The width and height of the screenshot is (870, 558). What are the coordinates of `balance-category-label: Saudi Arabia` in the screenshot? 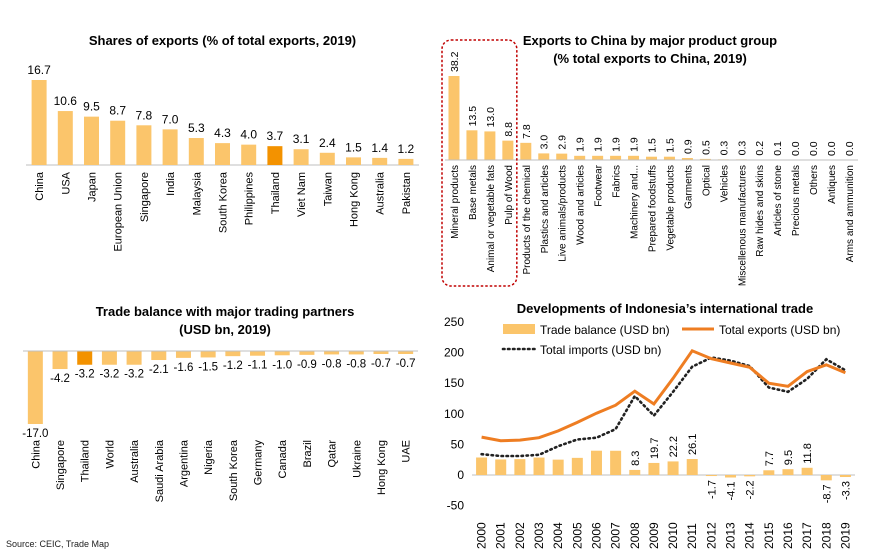 It's located at (160, 470).